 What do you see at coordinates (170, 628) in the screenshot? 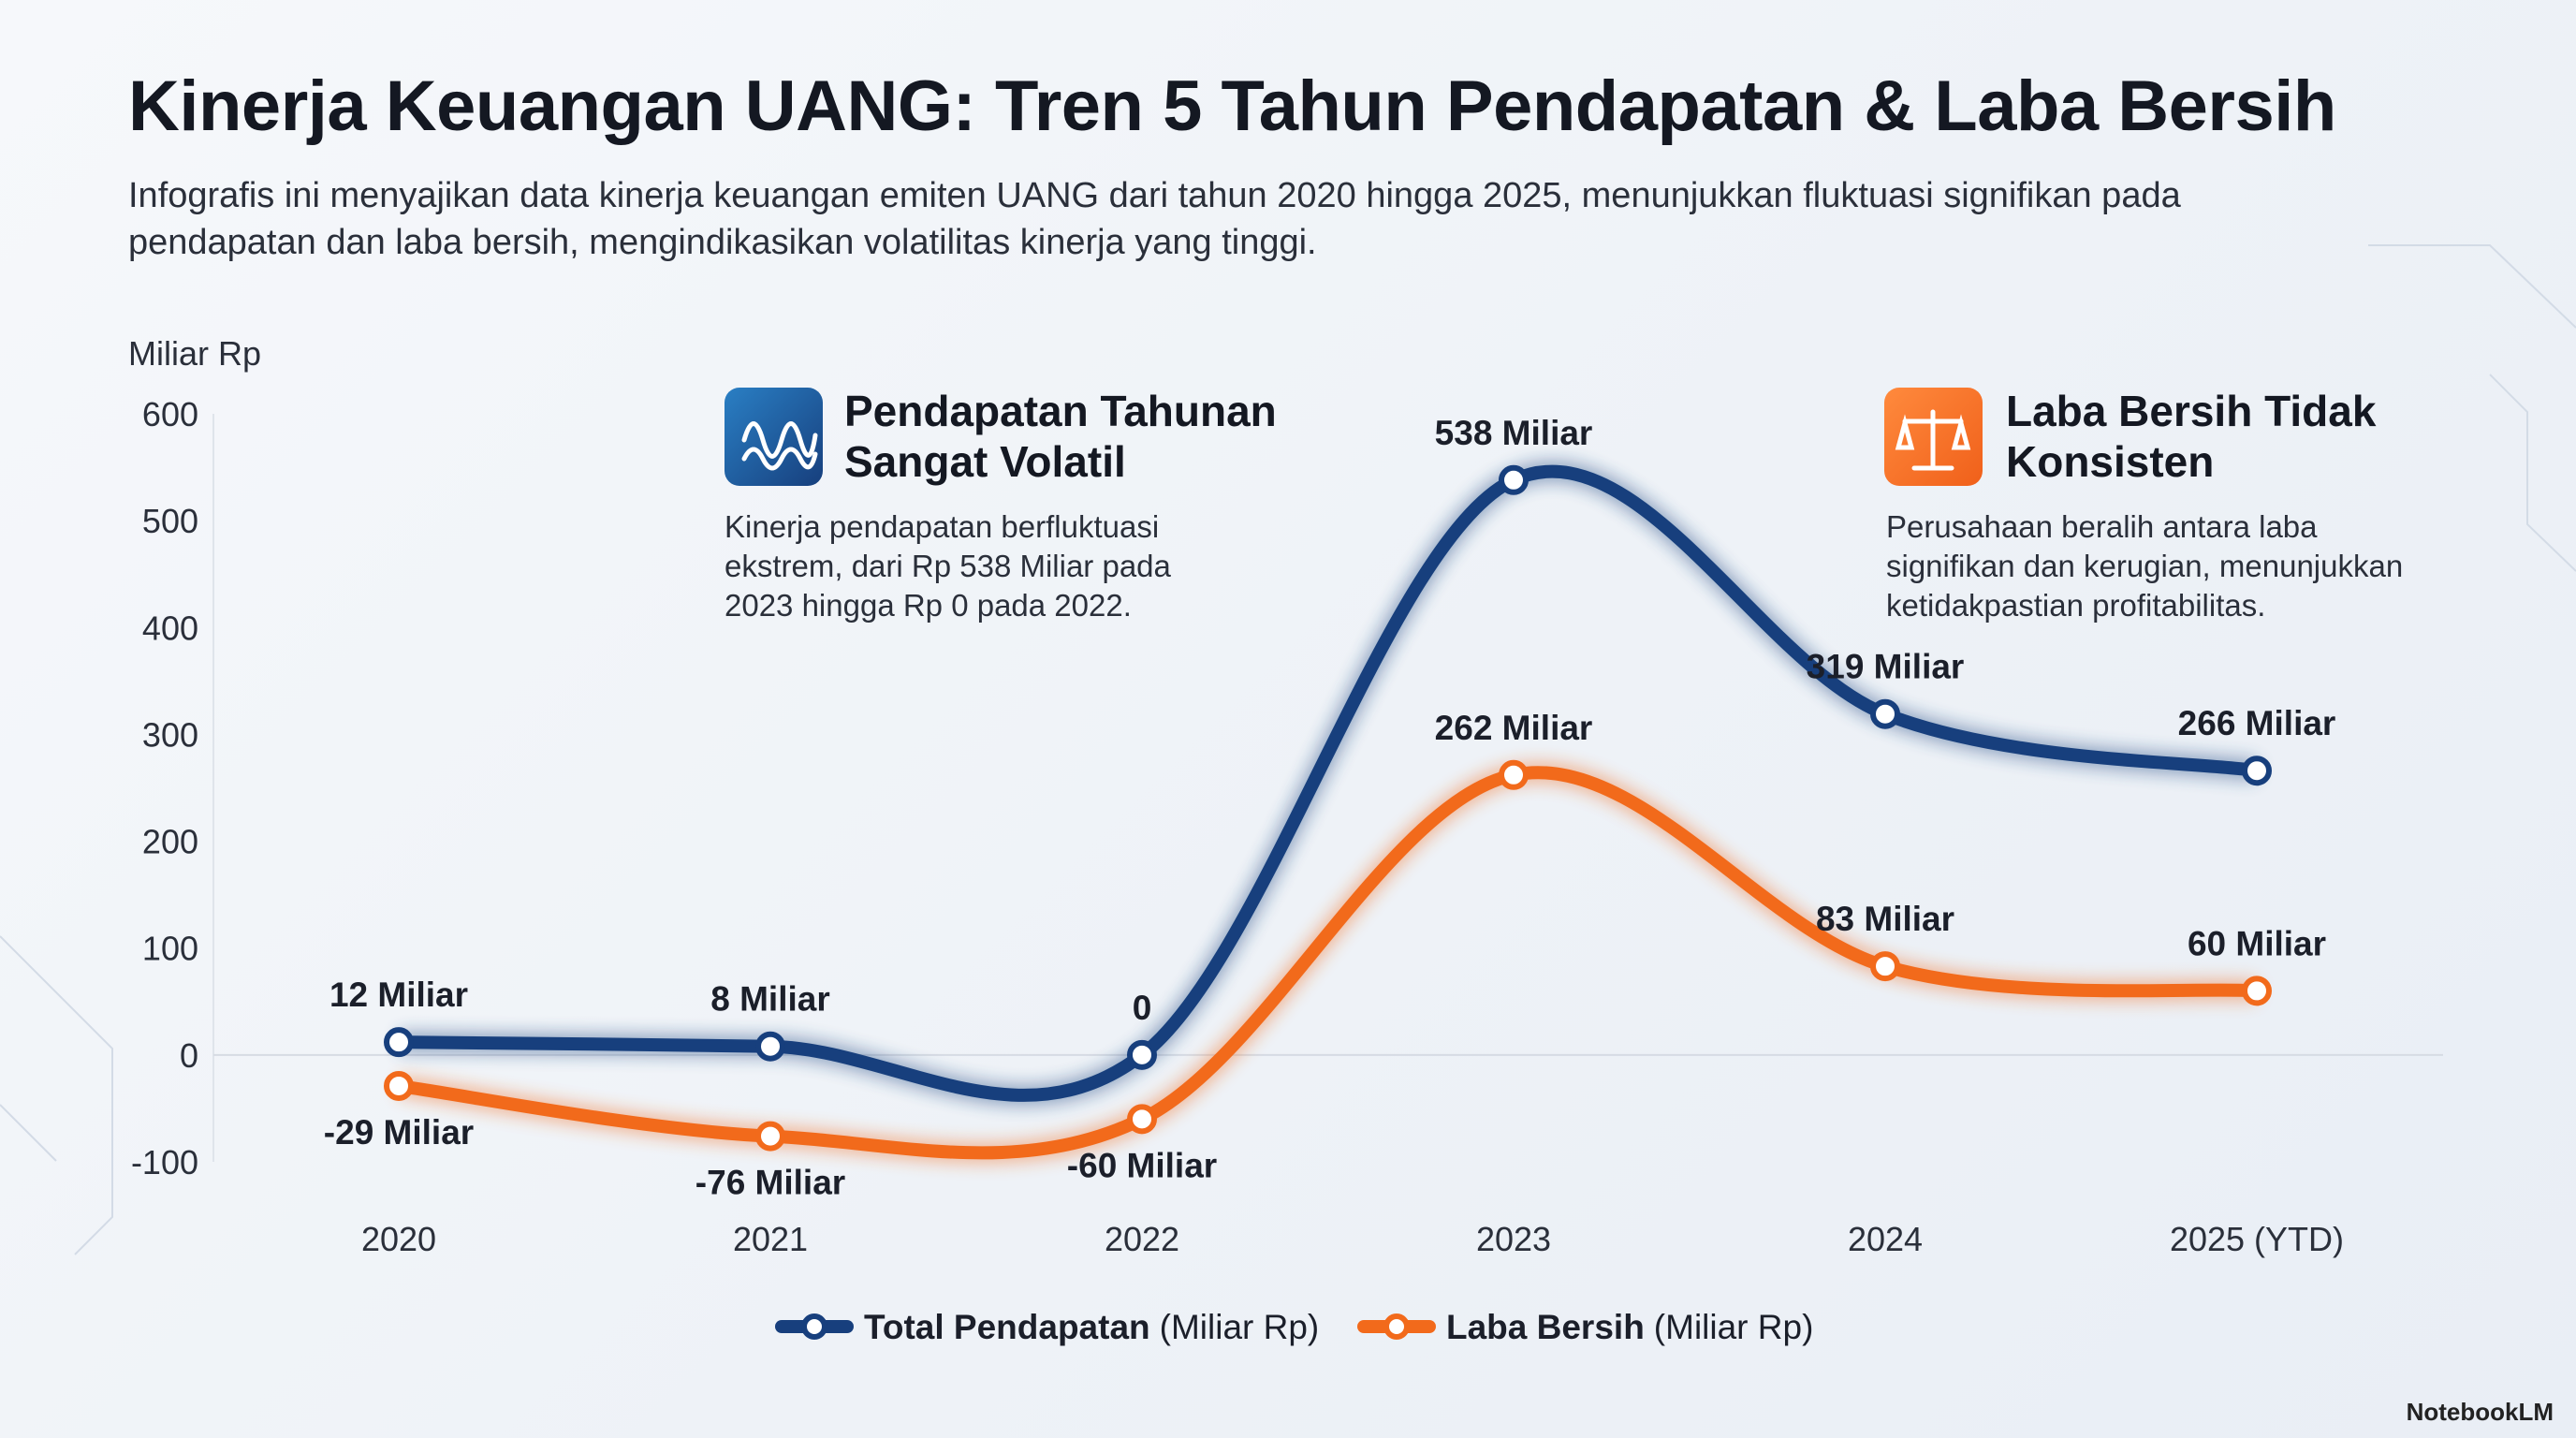
I see `y-tick-label: 400` at bounding box center [170, 628].